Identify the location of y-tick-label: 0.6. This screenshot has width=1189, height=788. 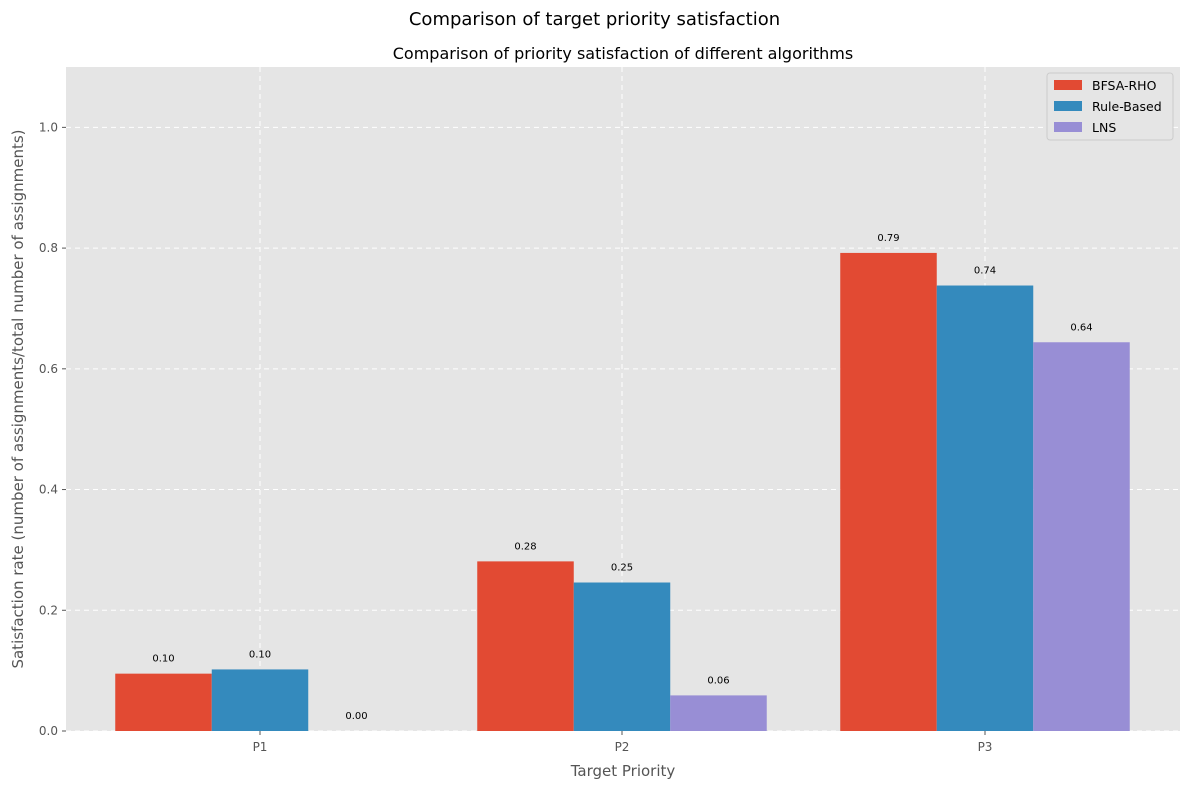
(48, 369).